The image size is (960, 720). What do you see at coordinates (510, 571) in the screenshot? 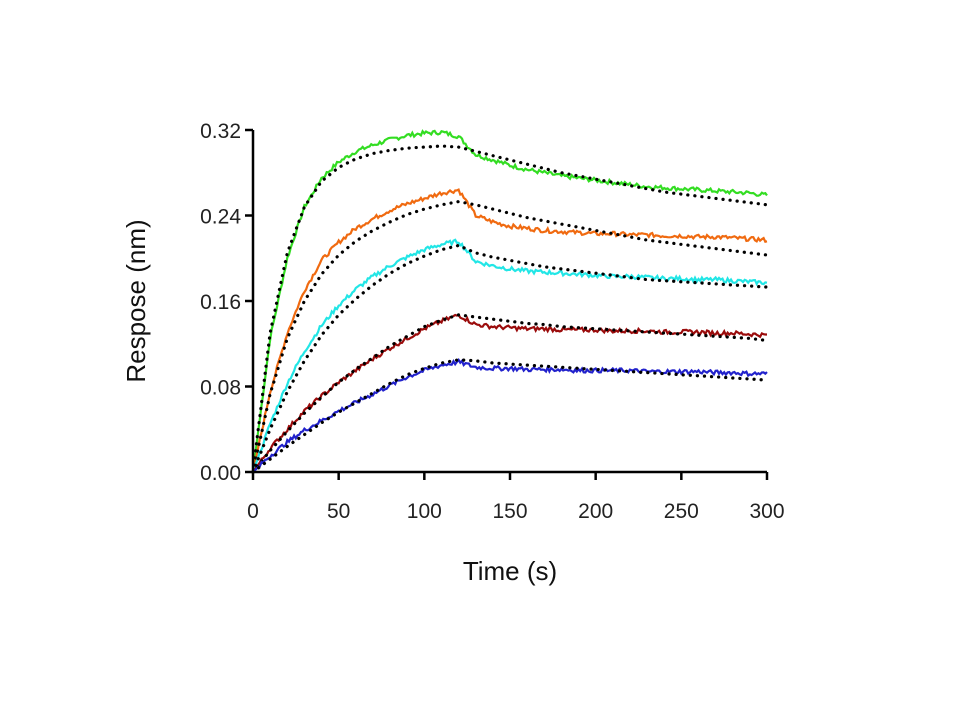
I see `x-axis-title: Time (s)` at bounding box center [510, 571].